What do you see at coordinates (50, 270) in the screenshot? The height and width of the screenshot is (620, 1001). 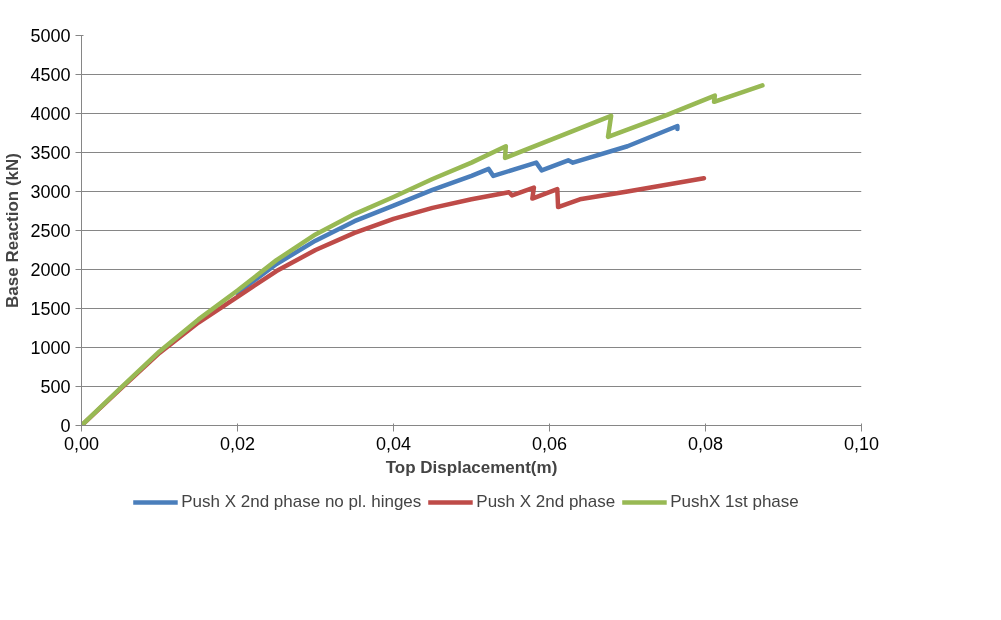 I see `y-tick-label: 2000` at bounding box center [50, 270].